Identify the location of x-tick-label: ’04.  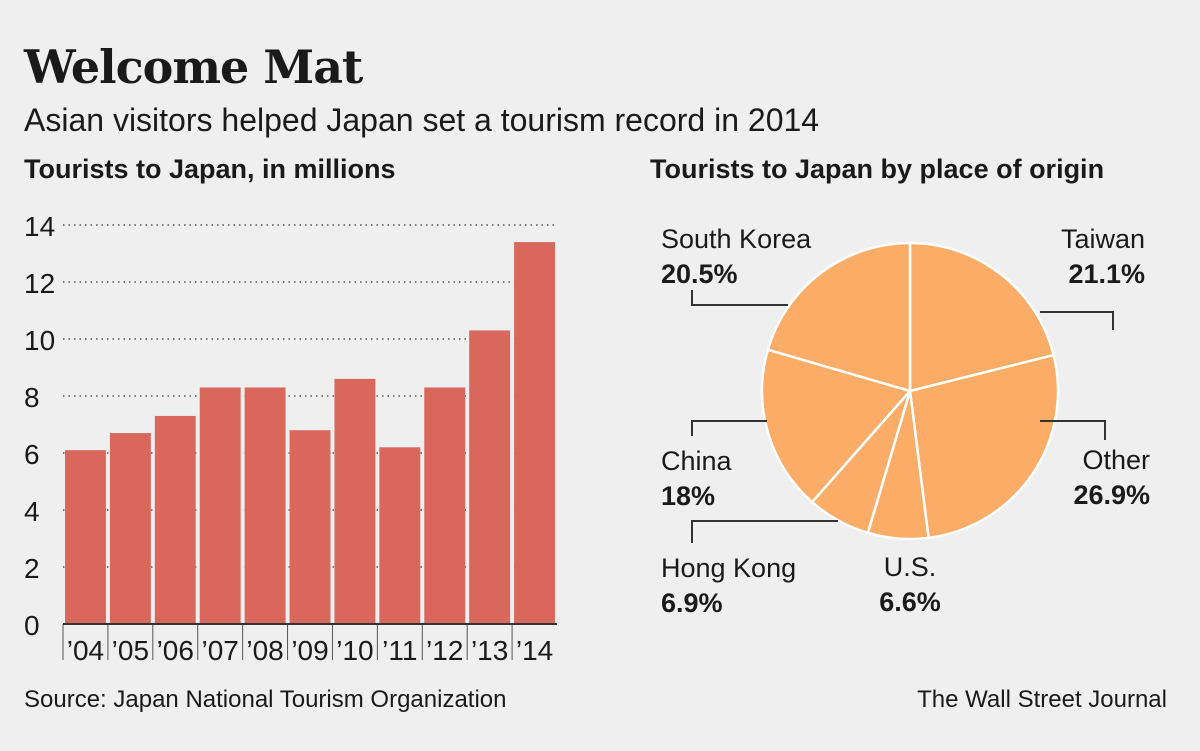
(85, 650).